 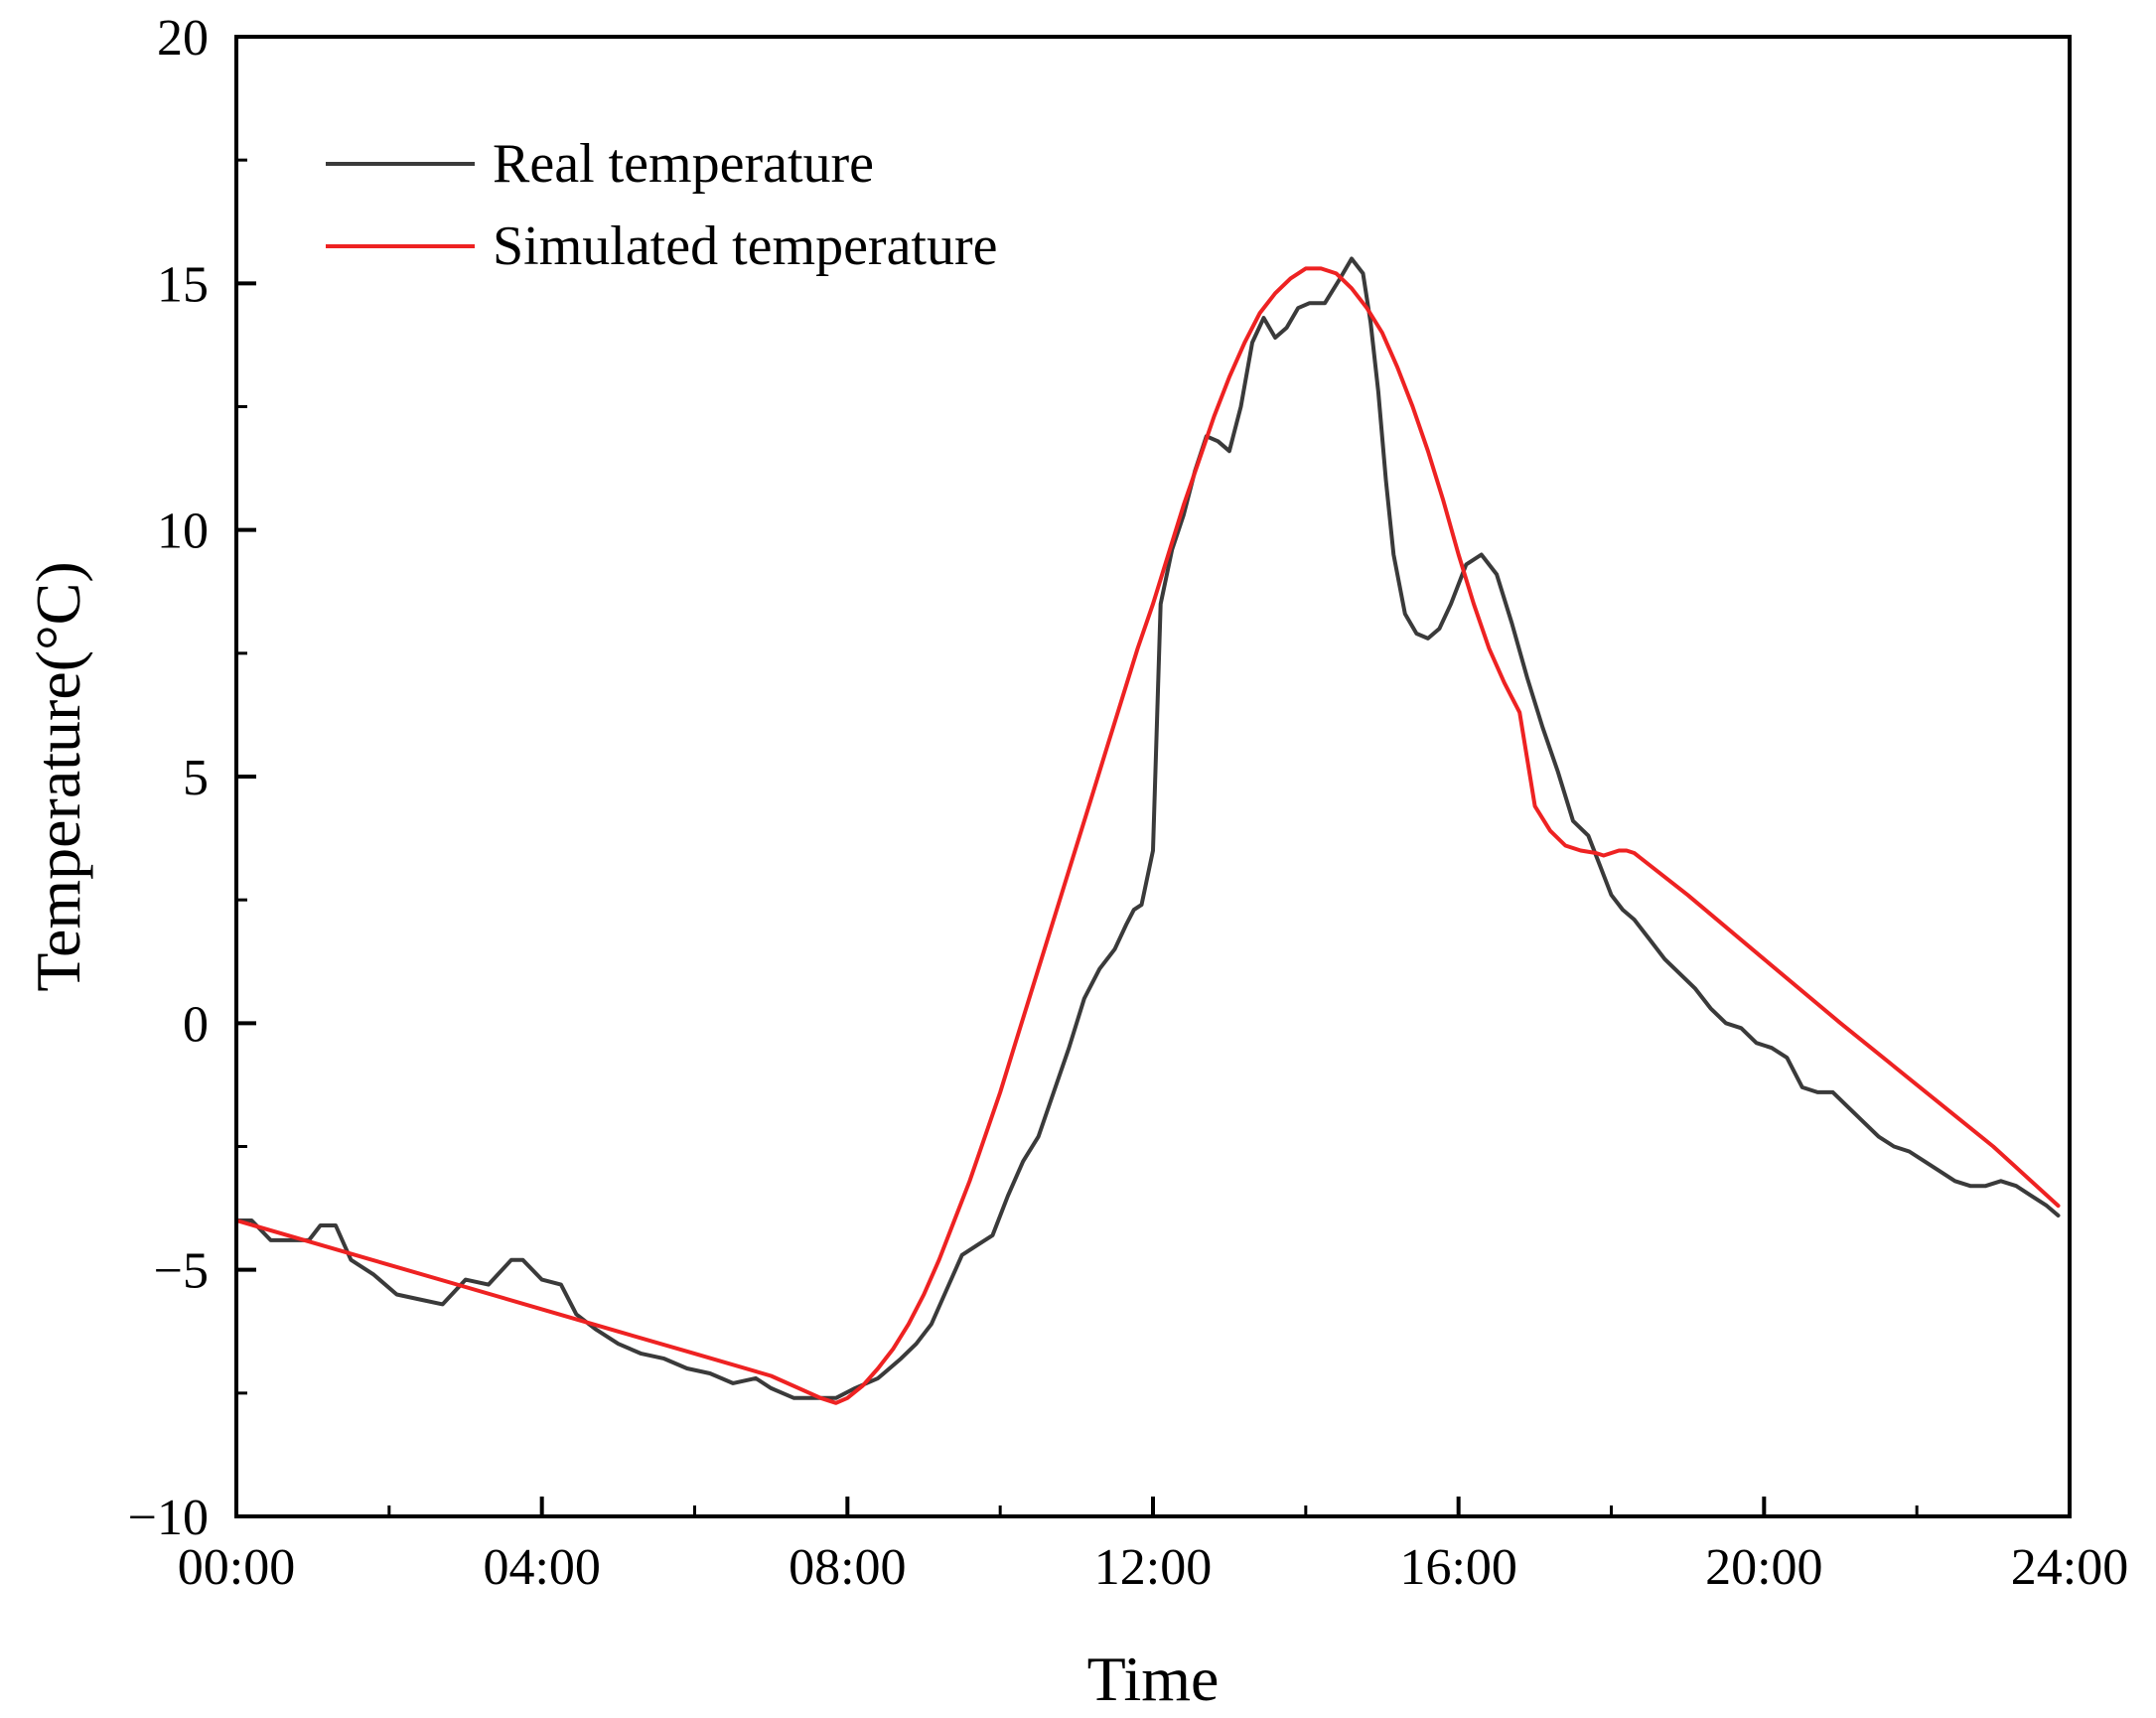 What do you see at coordinates (169, 1518) in the screenshot?
I see `y-tick-label: −10` at bounding box center [169, 1518].